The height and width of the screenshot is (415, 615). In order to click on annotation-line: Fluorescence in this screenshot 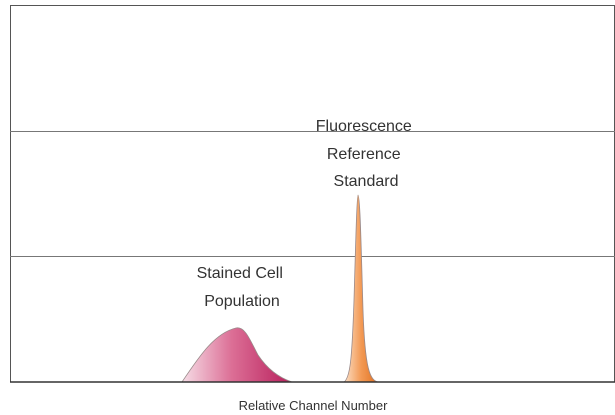, I will do `click(364, 126)`.